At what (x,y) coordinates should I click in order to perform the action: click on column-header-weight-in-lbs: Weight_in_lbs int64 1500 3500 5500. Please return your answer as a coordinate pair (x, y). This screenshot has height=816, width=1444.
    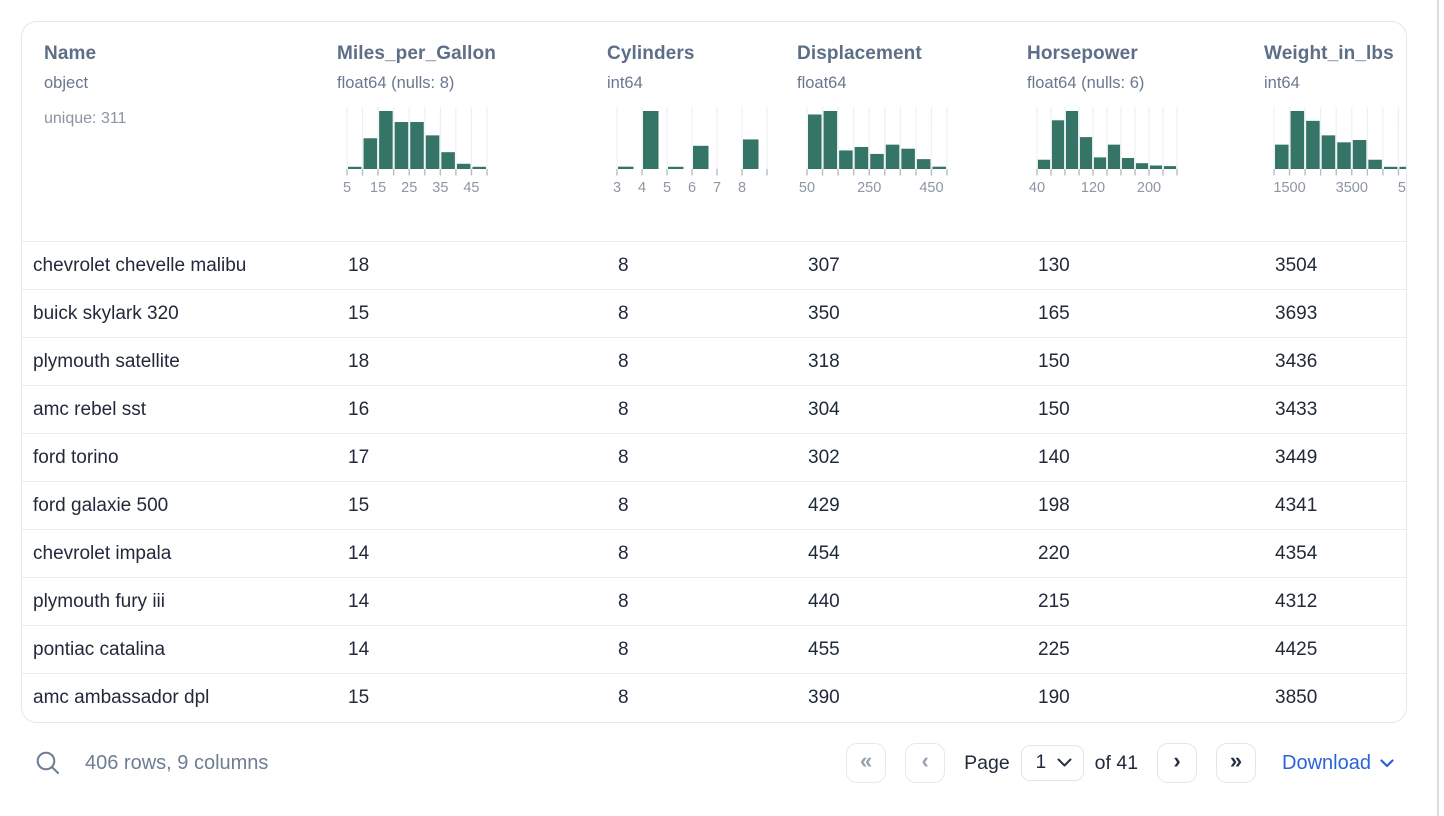
    Looking at the image, I should click on (1335, 131).